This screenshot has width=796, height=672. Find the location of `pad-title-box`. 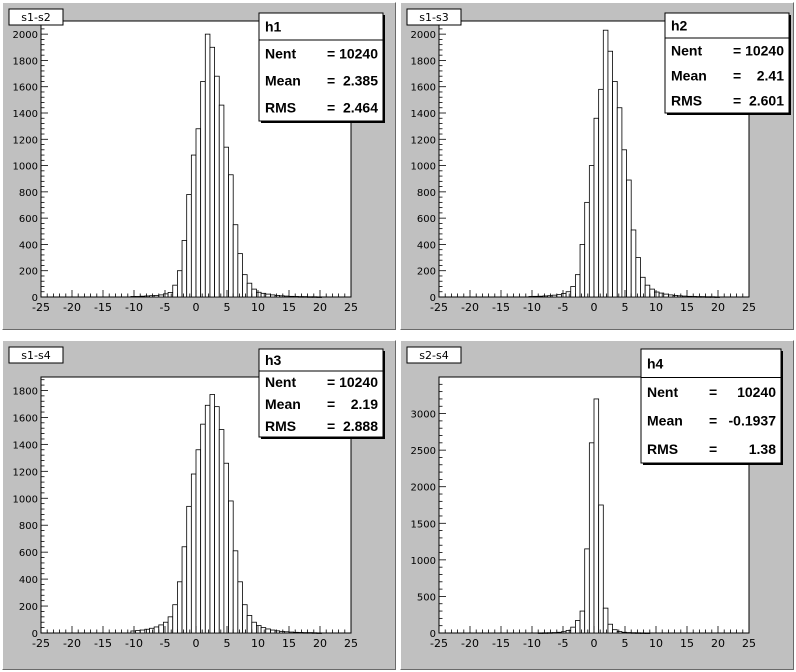

pad-title-box is located at coordinates (36, 17).